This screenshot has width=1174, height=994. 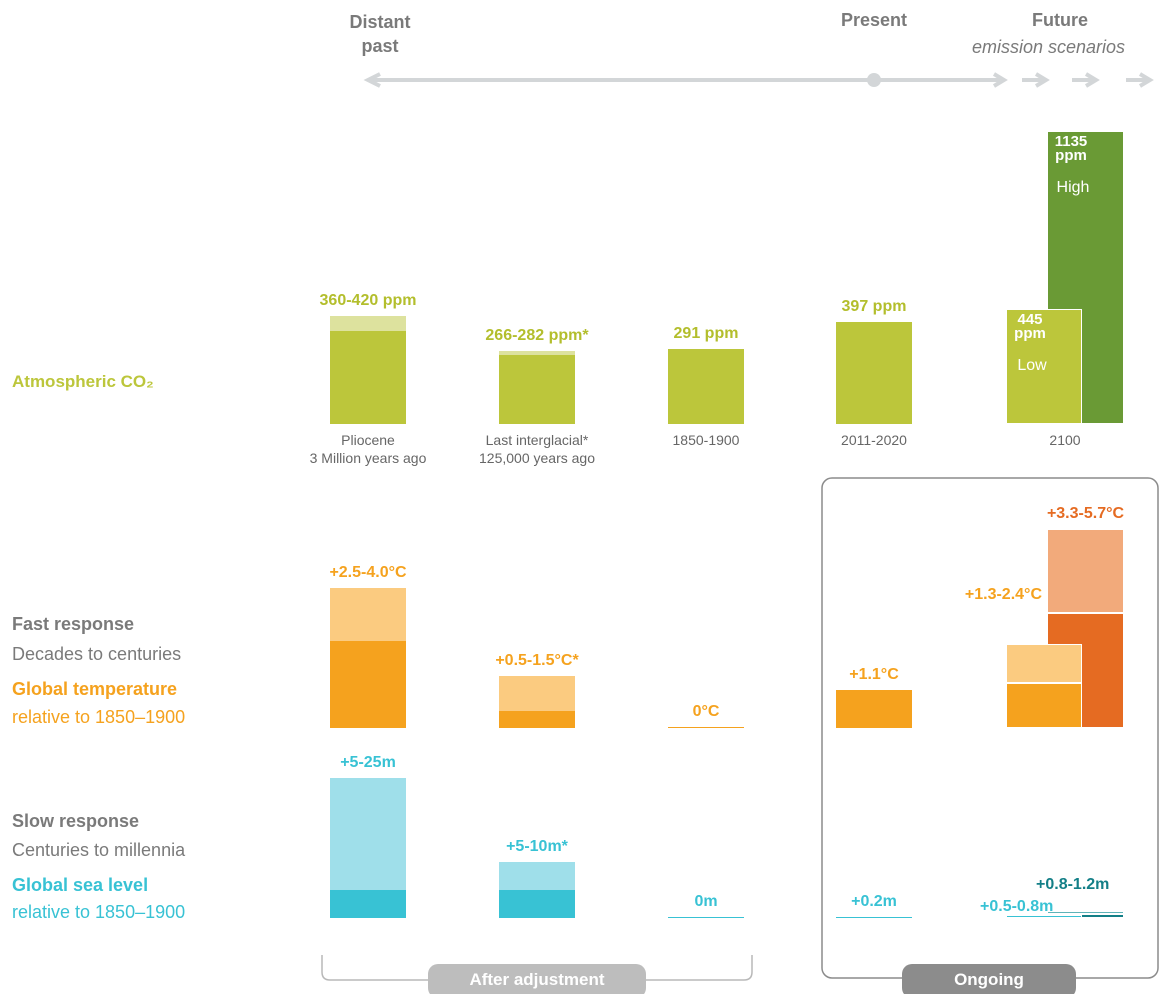 What do you see at coordinates (874, 440) in the screenshot?
I see `period-name: 2011-2020` at bounding box center [874, 440].